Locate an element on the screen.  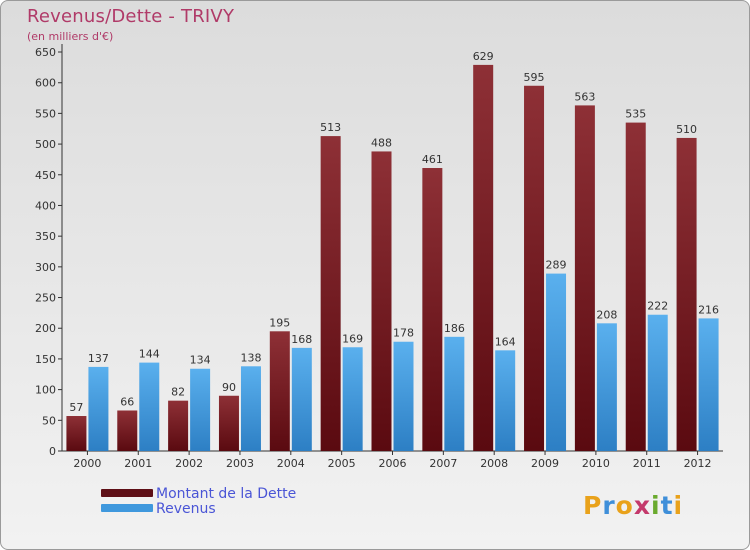
y-tick-label: 450 is located at coordinates (45, 175).